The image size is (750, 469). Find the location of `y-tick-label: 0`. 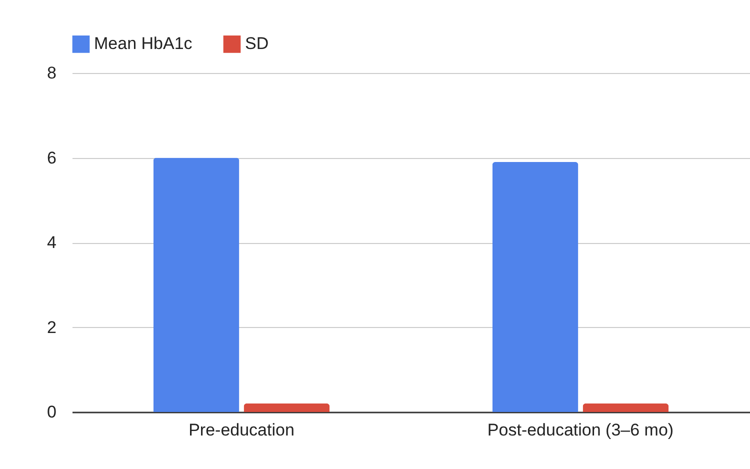

y-tick-label: 0 is located at coordinates (51, 412).